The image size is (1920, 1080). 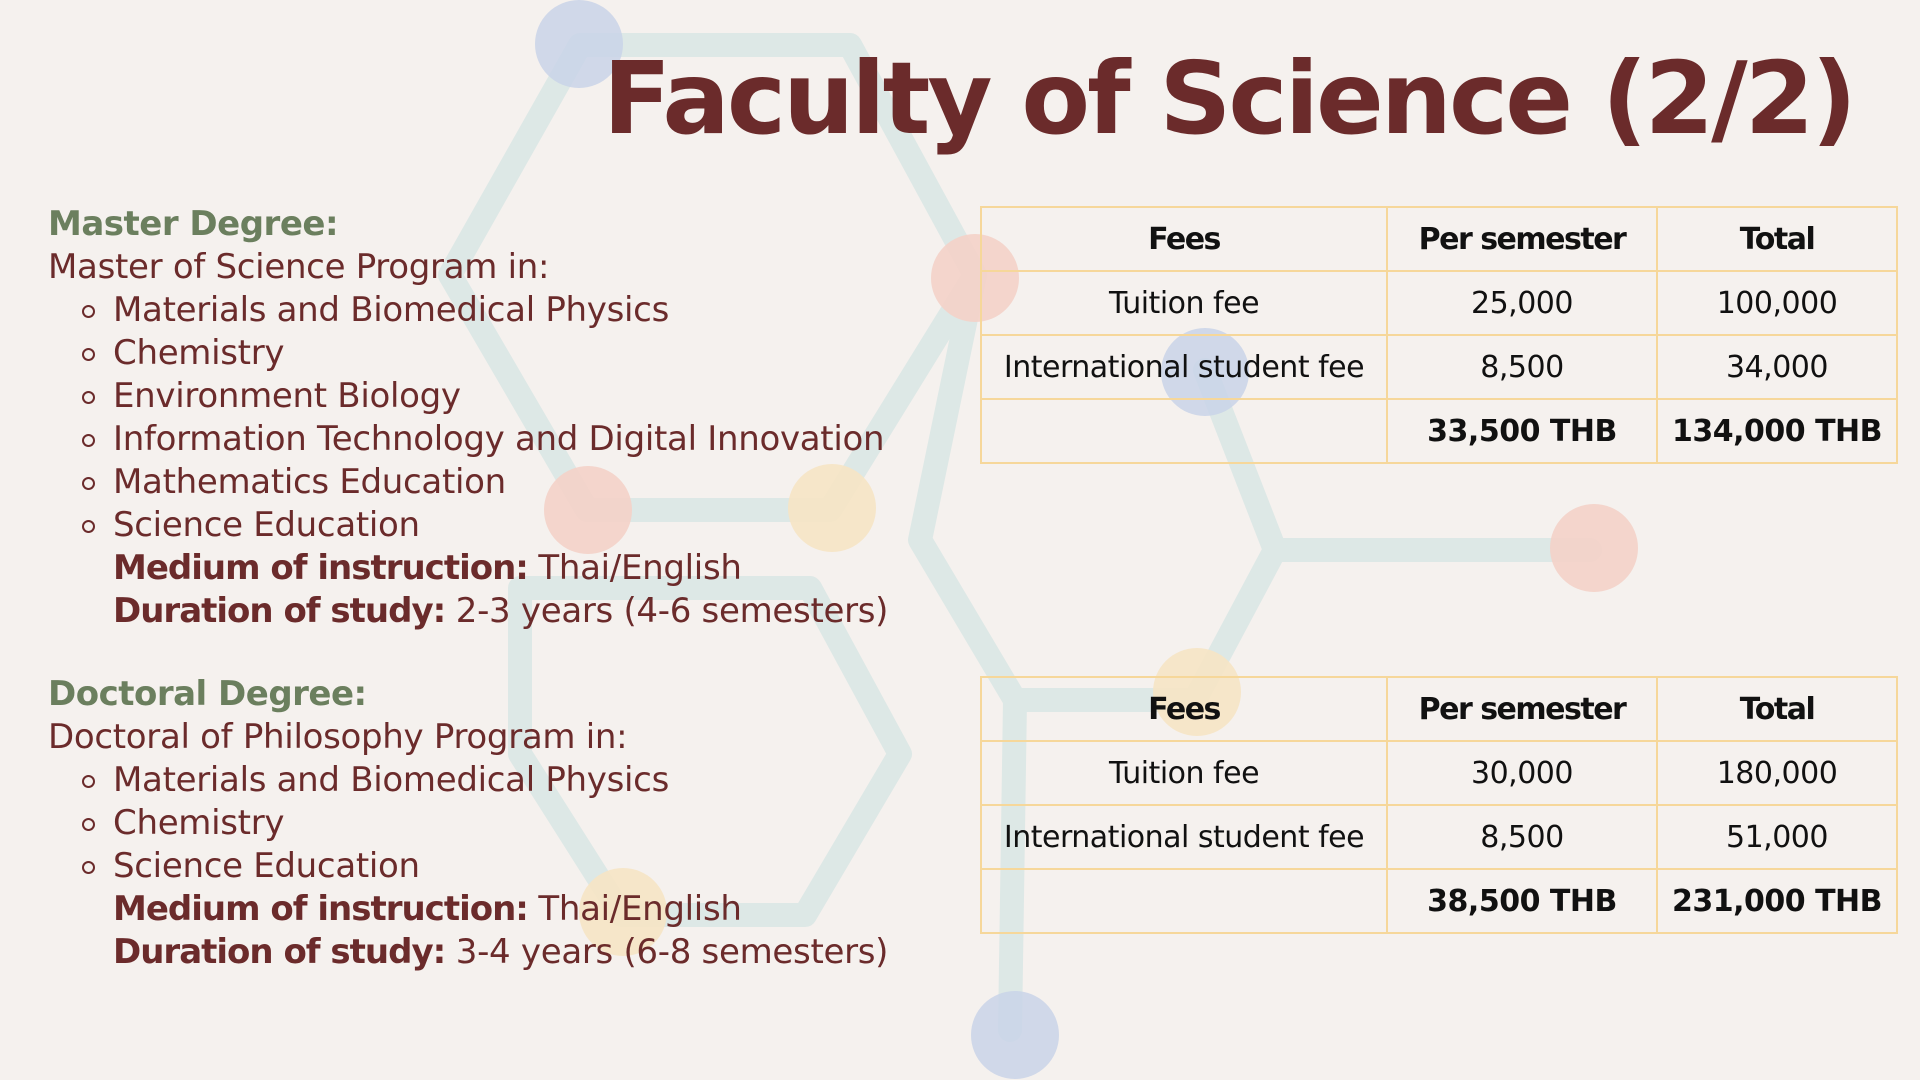 I want to click on list-item: Environment Biology, so click(x=485, y=396).